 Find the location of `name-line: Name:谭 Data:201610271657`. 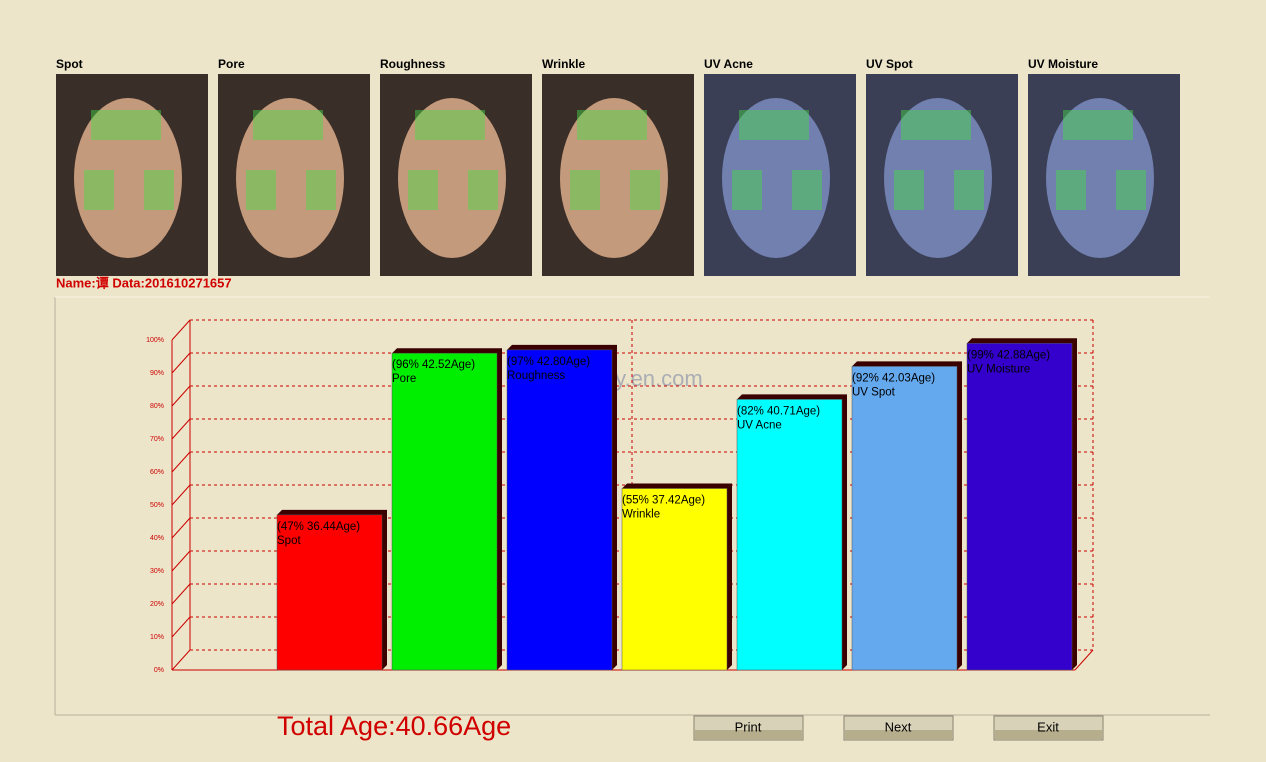

name-line: Name:谭 Data:201610271657 is located at coordinates (144, 282).